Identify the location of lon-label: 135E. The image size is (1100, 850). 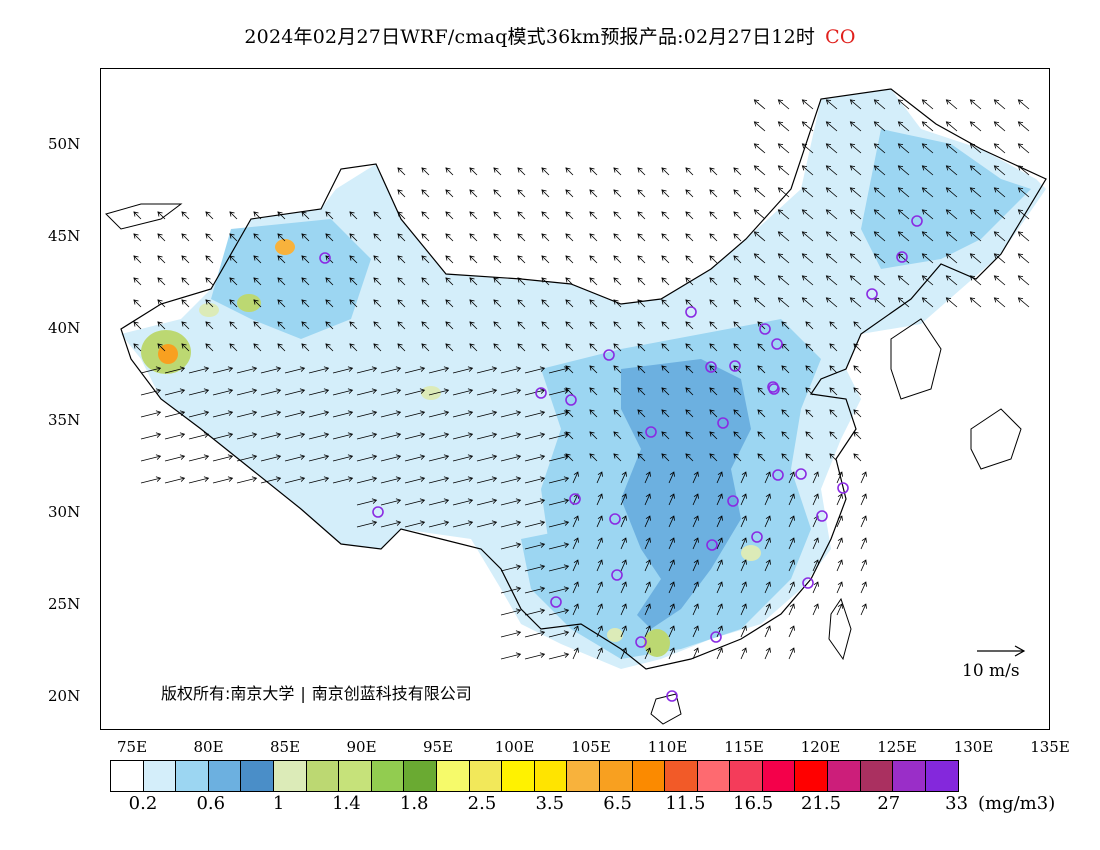
(1050, 747).